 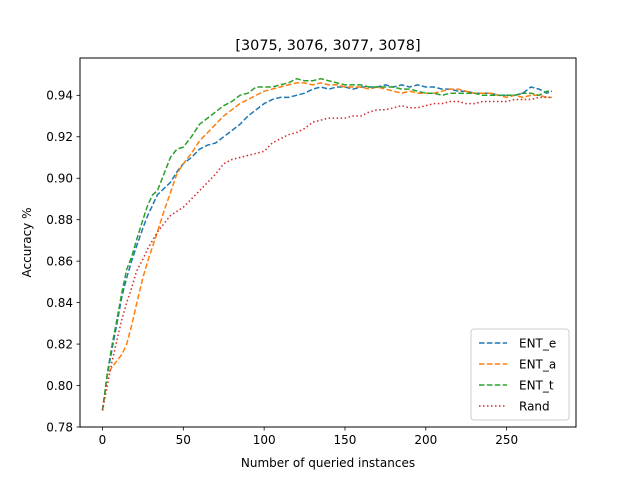 What do you see at coordinates (327, 46) in the screenshot?
I see `chart-title: [3075, 3076, 3077, 3078]` at bounding box center [327, 46].